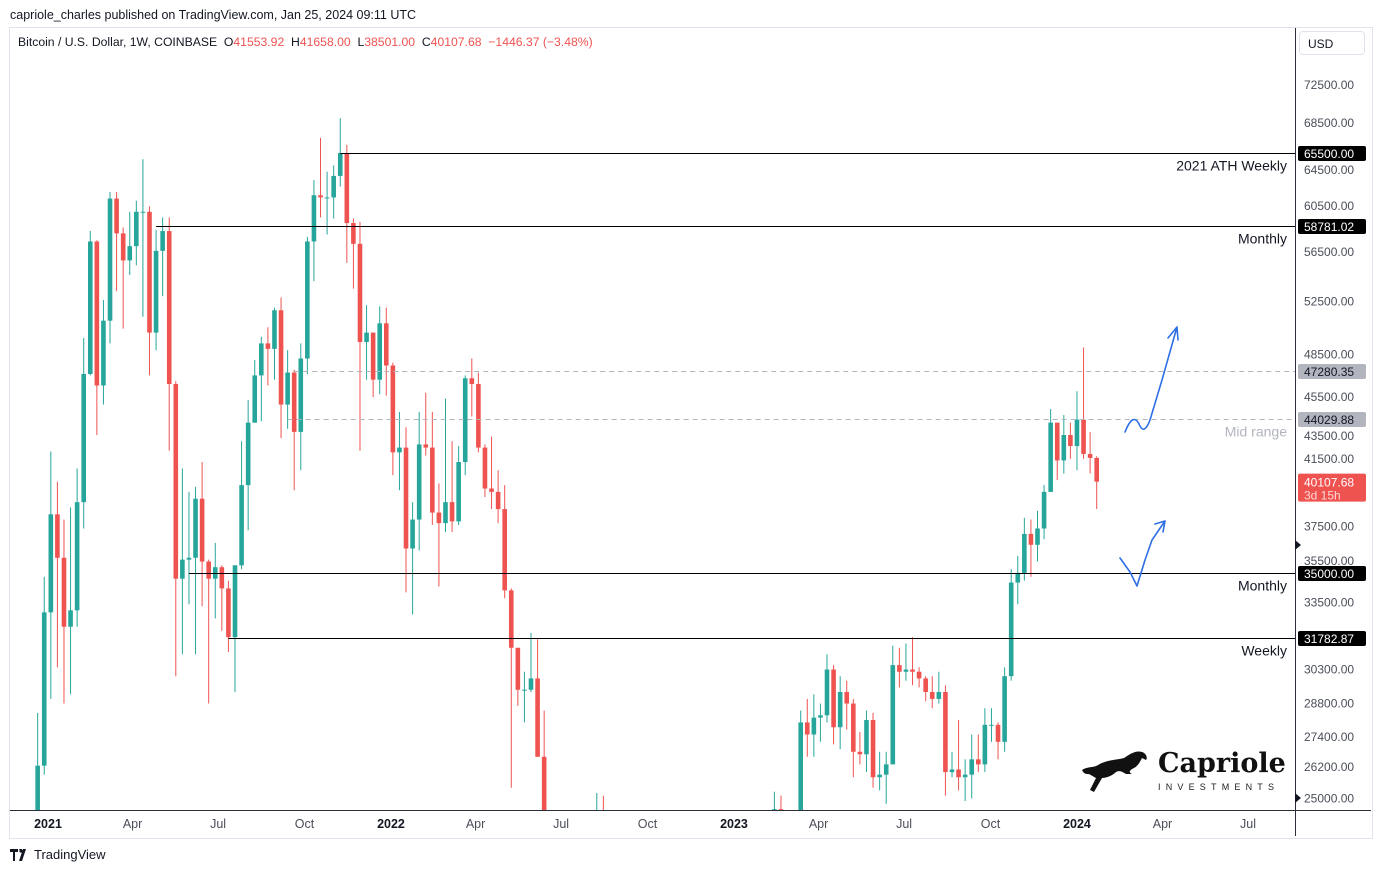 Image resolution: width=1381 pixels, height=872 pixels. I want to click on price-tick-label: 52500.00, so click(1329, 301).